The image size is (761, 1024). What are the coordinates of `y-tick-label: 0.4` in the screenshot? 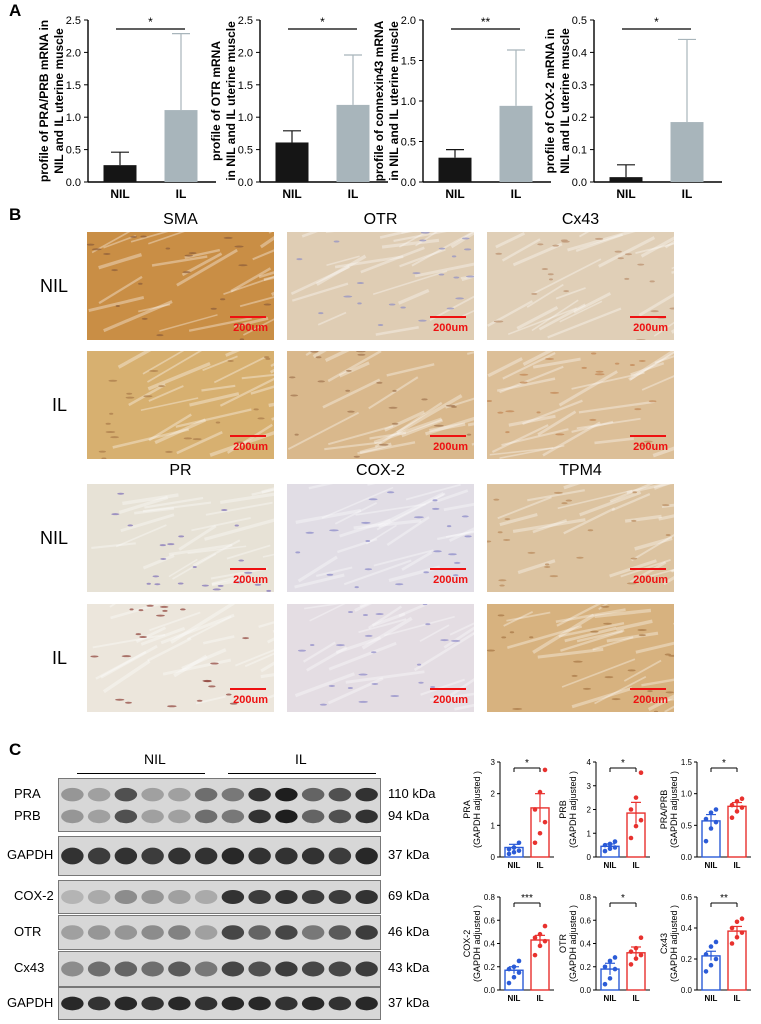 It's located at (490, 944).